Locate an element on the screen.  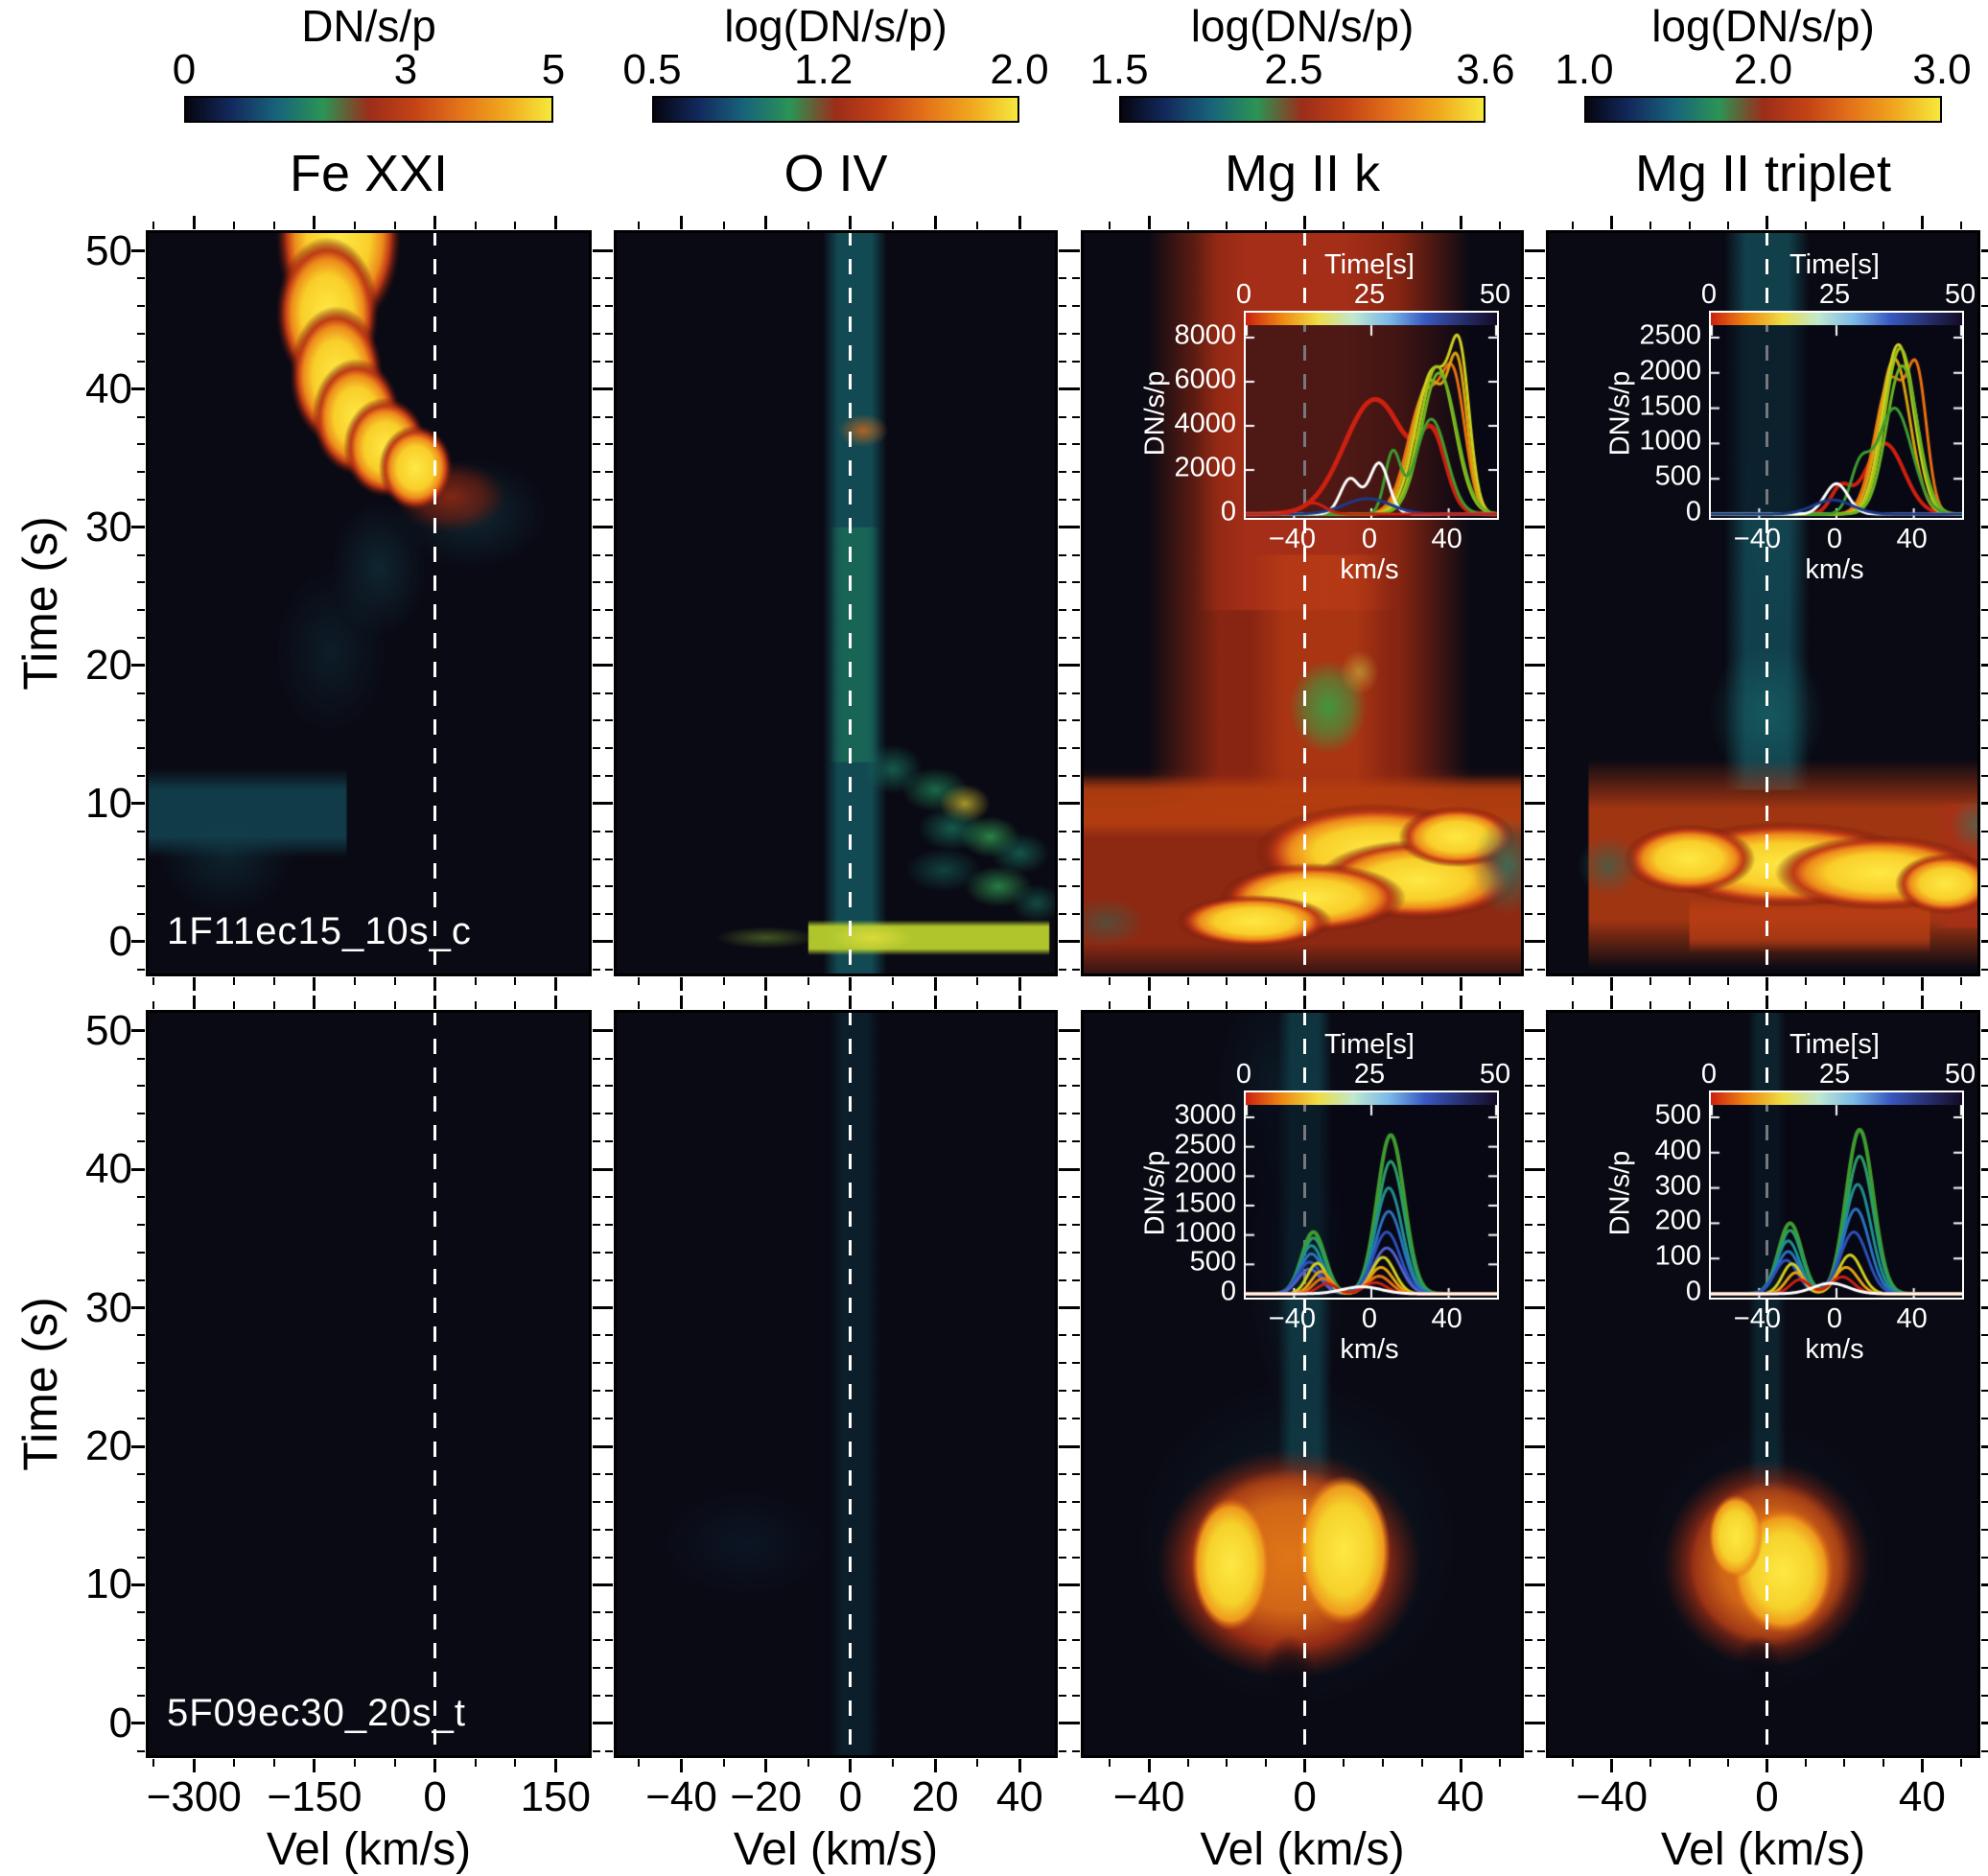
x-tick-label: −40 is located at coordinates (1149, 1796).